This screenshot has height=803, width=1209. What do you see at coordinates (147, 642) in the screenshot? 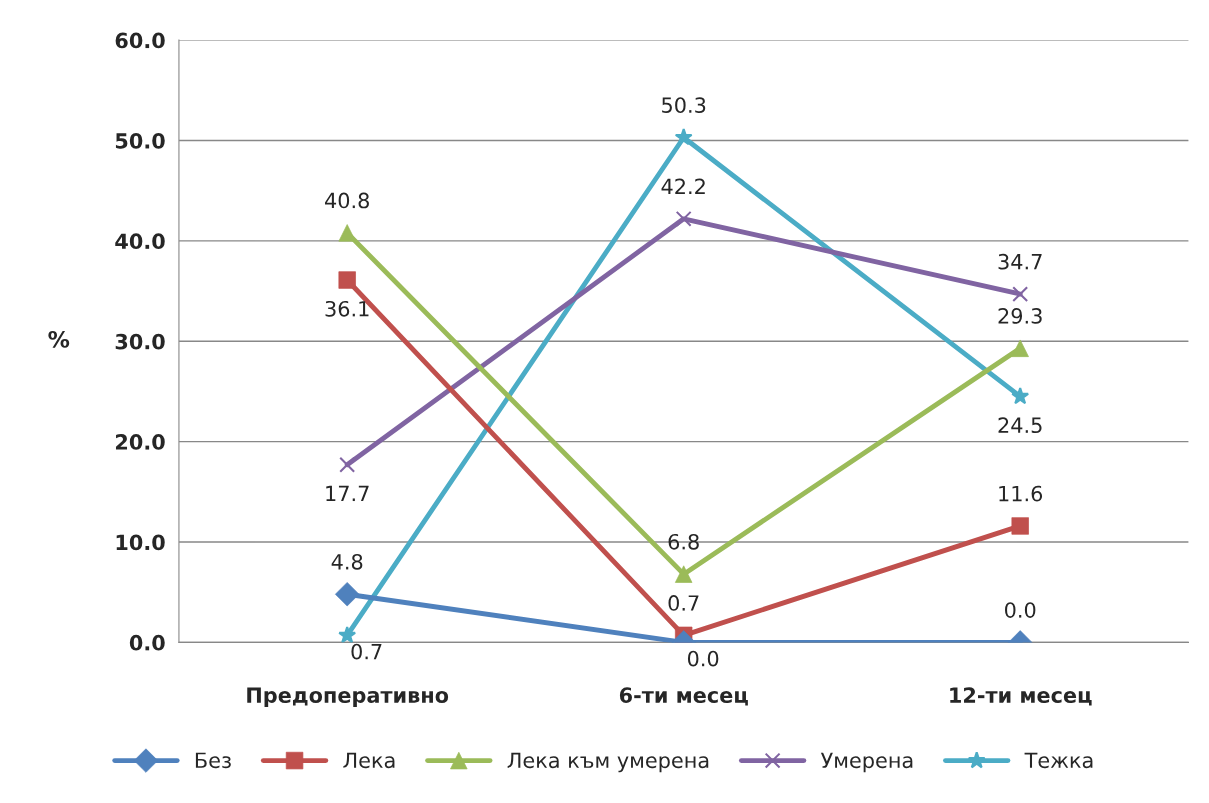
I see `y-tick-label: 0.0` at bounding box center [147, 642].